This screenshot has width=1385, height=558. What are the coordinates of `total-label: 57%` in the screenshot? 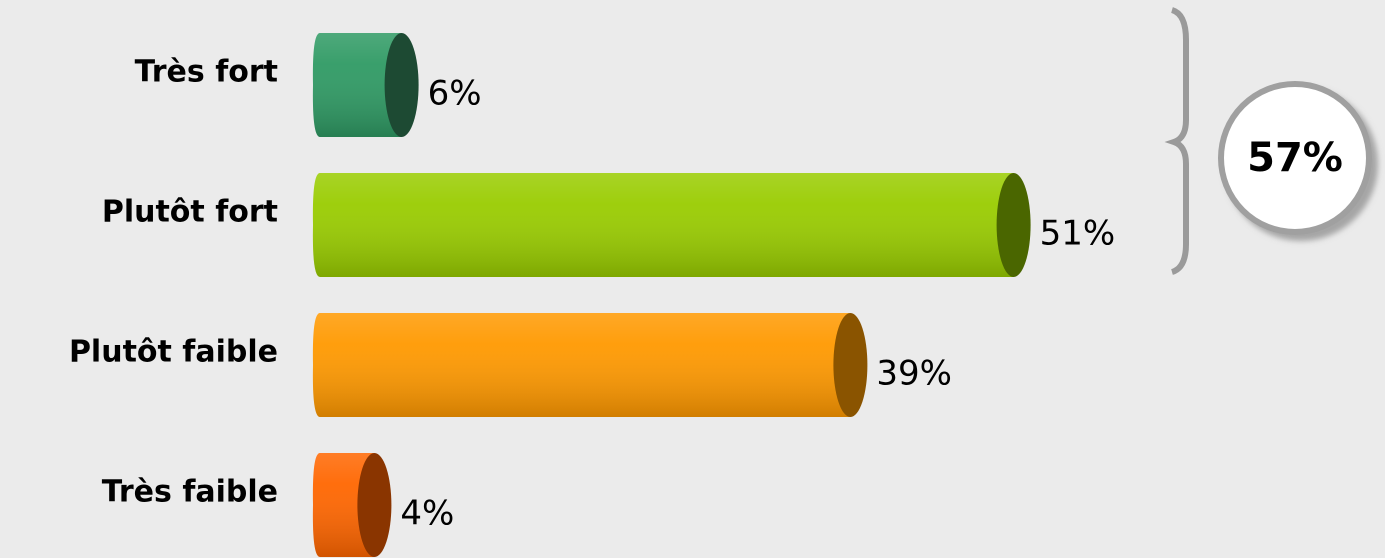 It's located at (1295, 158).